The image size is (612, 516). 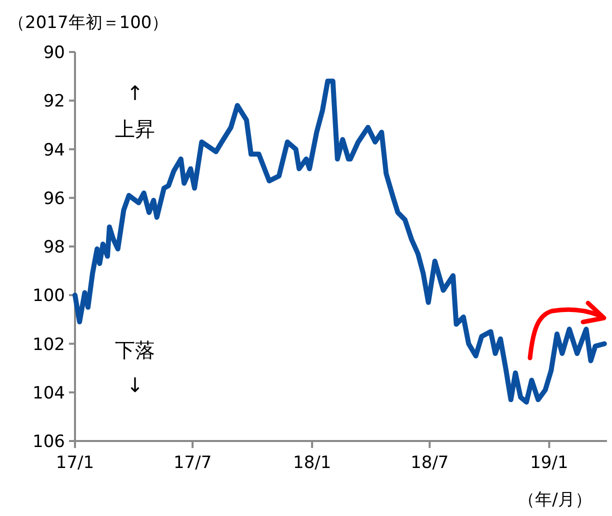 I want to click on y-tick-label: 90, so click(x=54, y=53).